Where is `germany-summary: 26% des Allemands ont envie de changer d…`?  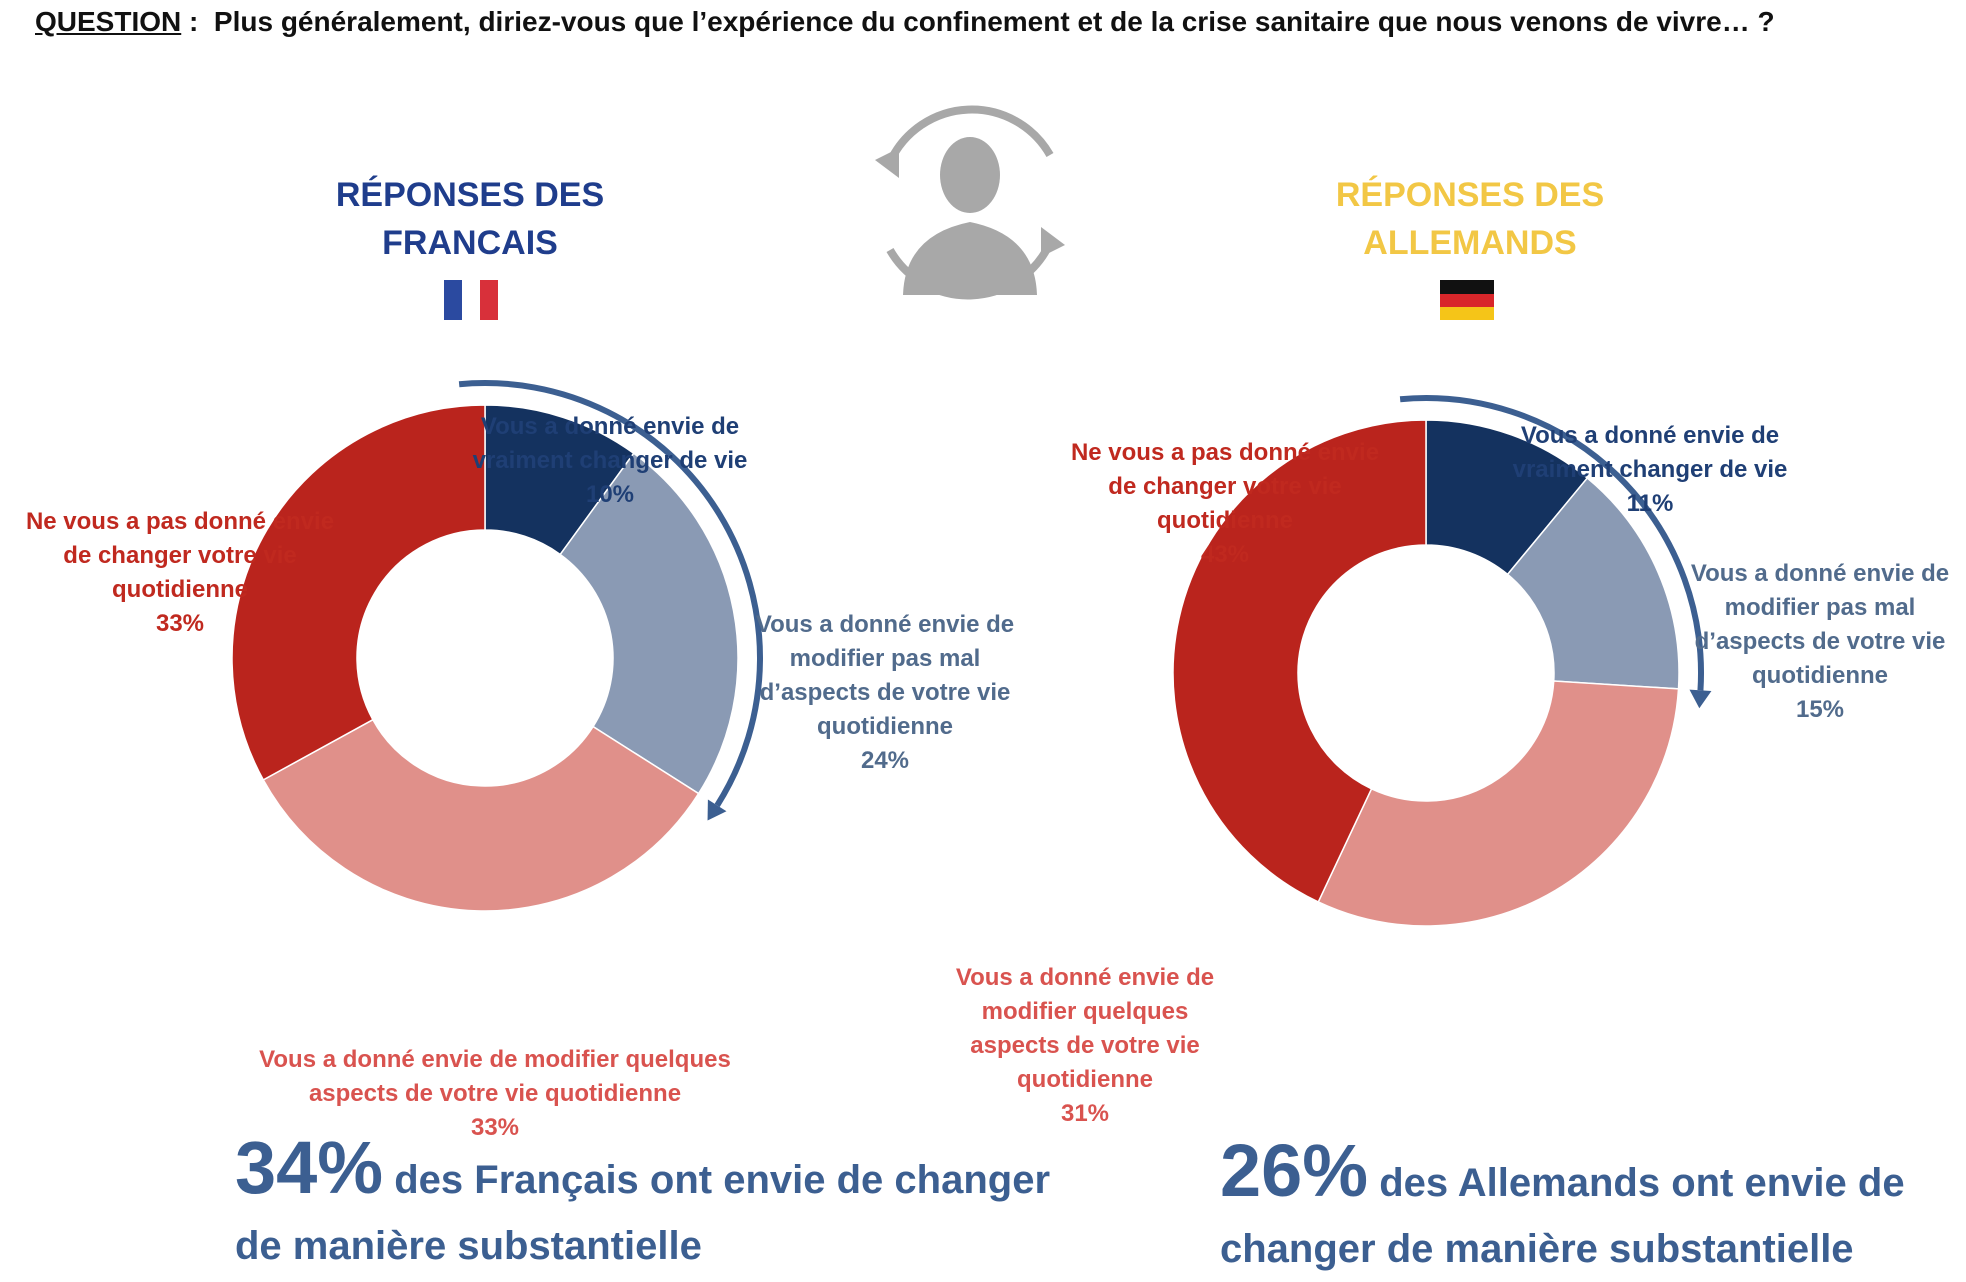 germany-summary: 26% des Allemands ont envie de changer d… is located at coordinates (1590, 1208).